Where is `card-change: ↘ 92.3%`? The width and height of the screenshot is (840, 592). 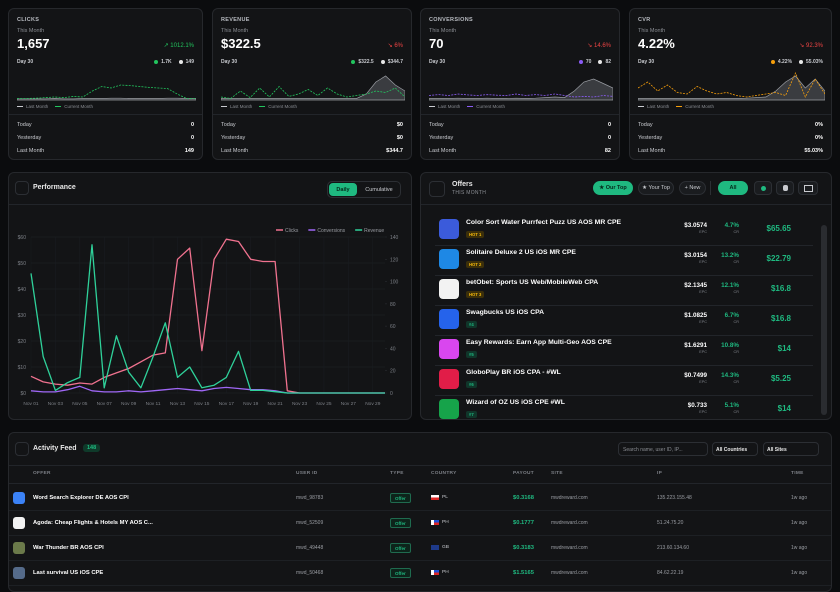 card-change: ↘ 92.3% is located at coordinates (811, 46).